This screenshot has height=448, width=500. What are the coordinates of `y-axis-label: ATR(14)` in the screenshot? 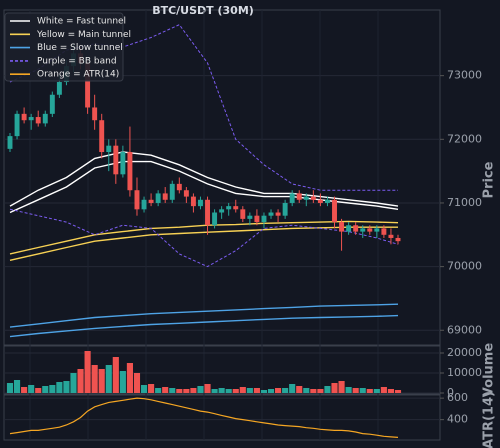 It's located at (489, 419).